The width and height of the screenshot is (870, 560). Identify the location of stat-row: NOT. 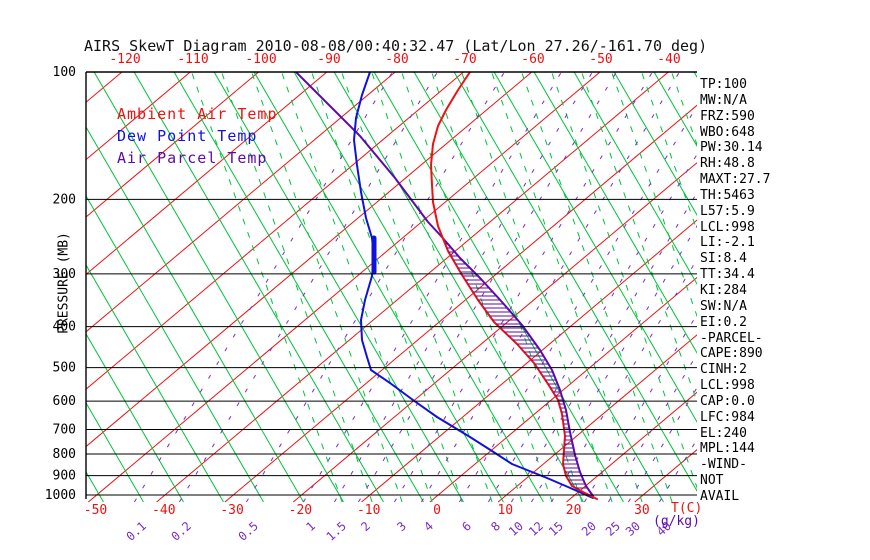
(712, 481).